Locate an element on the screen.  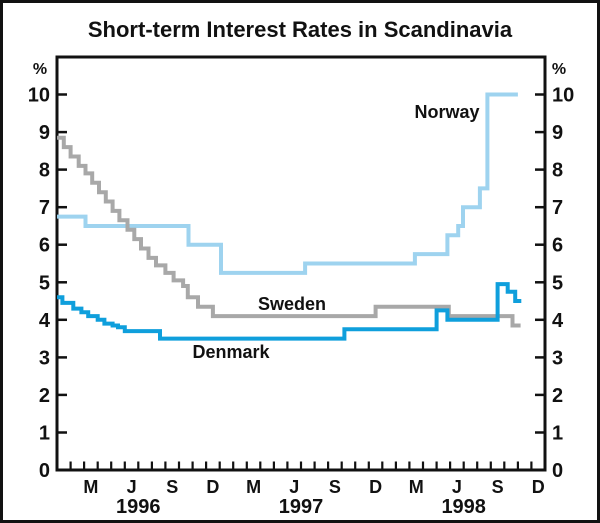
y-axis-labels-right: 0 1 2 3 4 5 6 7 8 9 10 is located at coordinates (563, 284).